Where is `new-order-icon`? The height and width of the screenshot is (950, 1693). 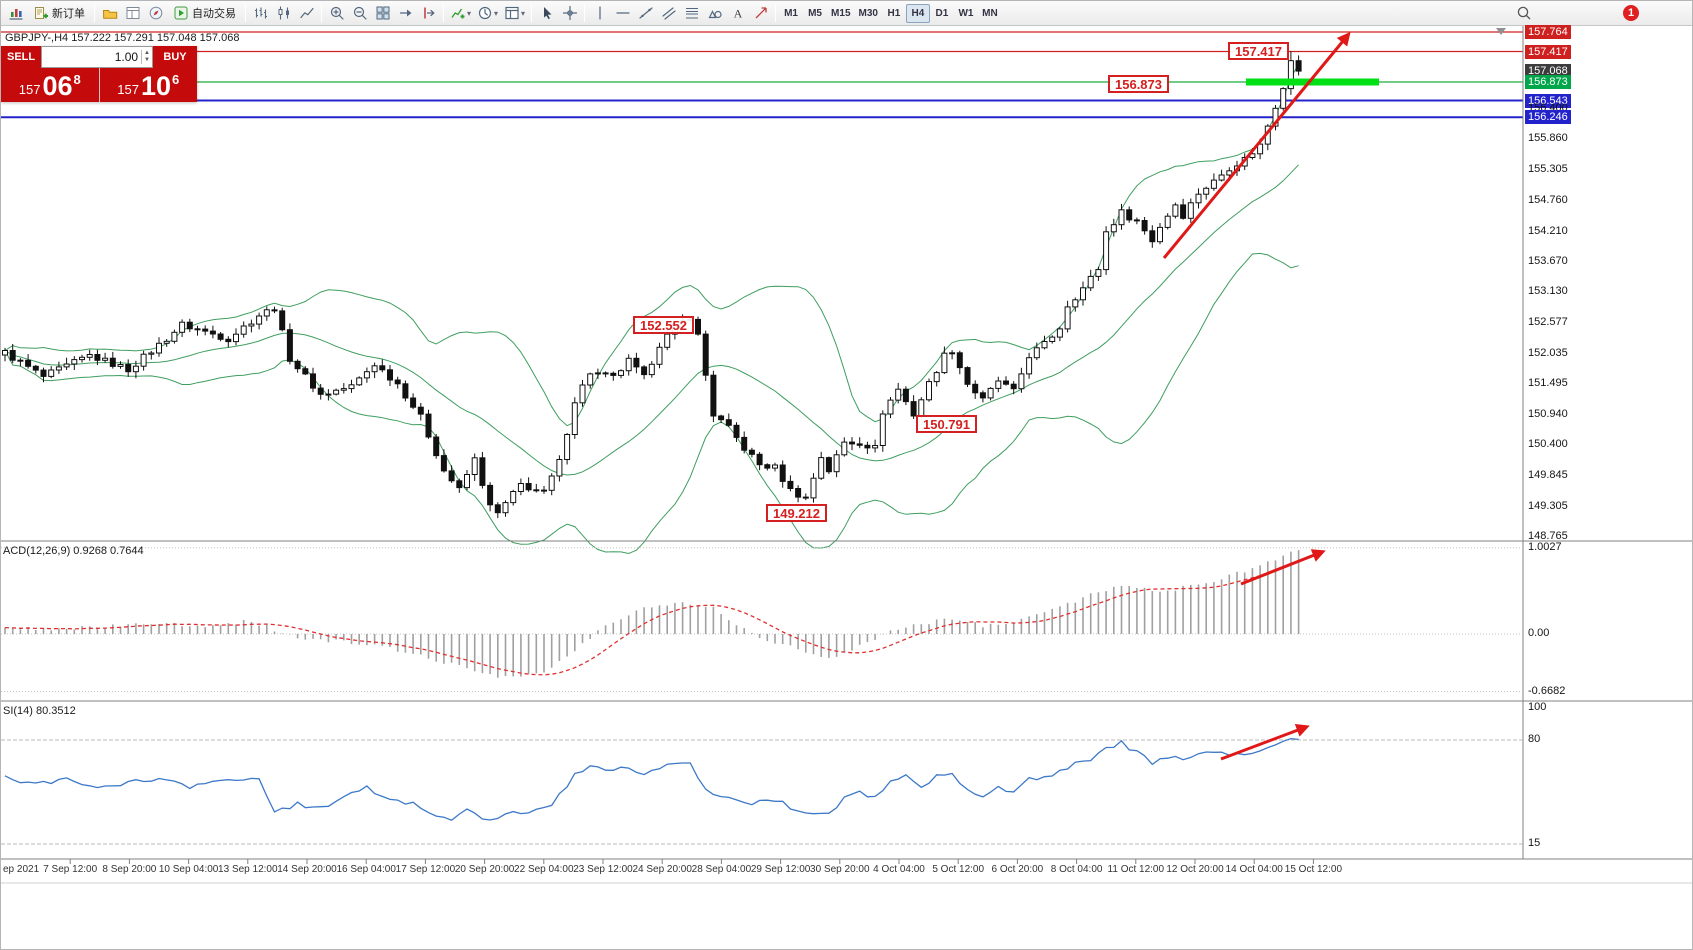
new-order-icon is located at coordinates (41, 13).